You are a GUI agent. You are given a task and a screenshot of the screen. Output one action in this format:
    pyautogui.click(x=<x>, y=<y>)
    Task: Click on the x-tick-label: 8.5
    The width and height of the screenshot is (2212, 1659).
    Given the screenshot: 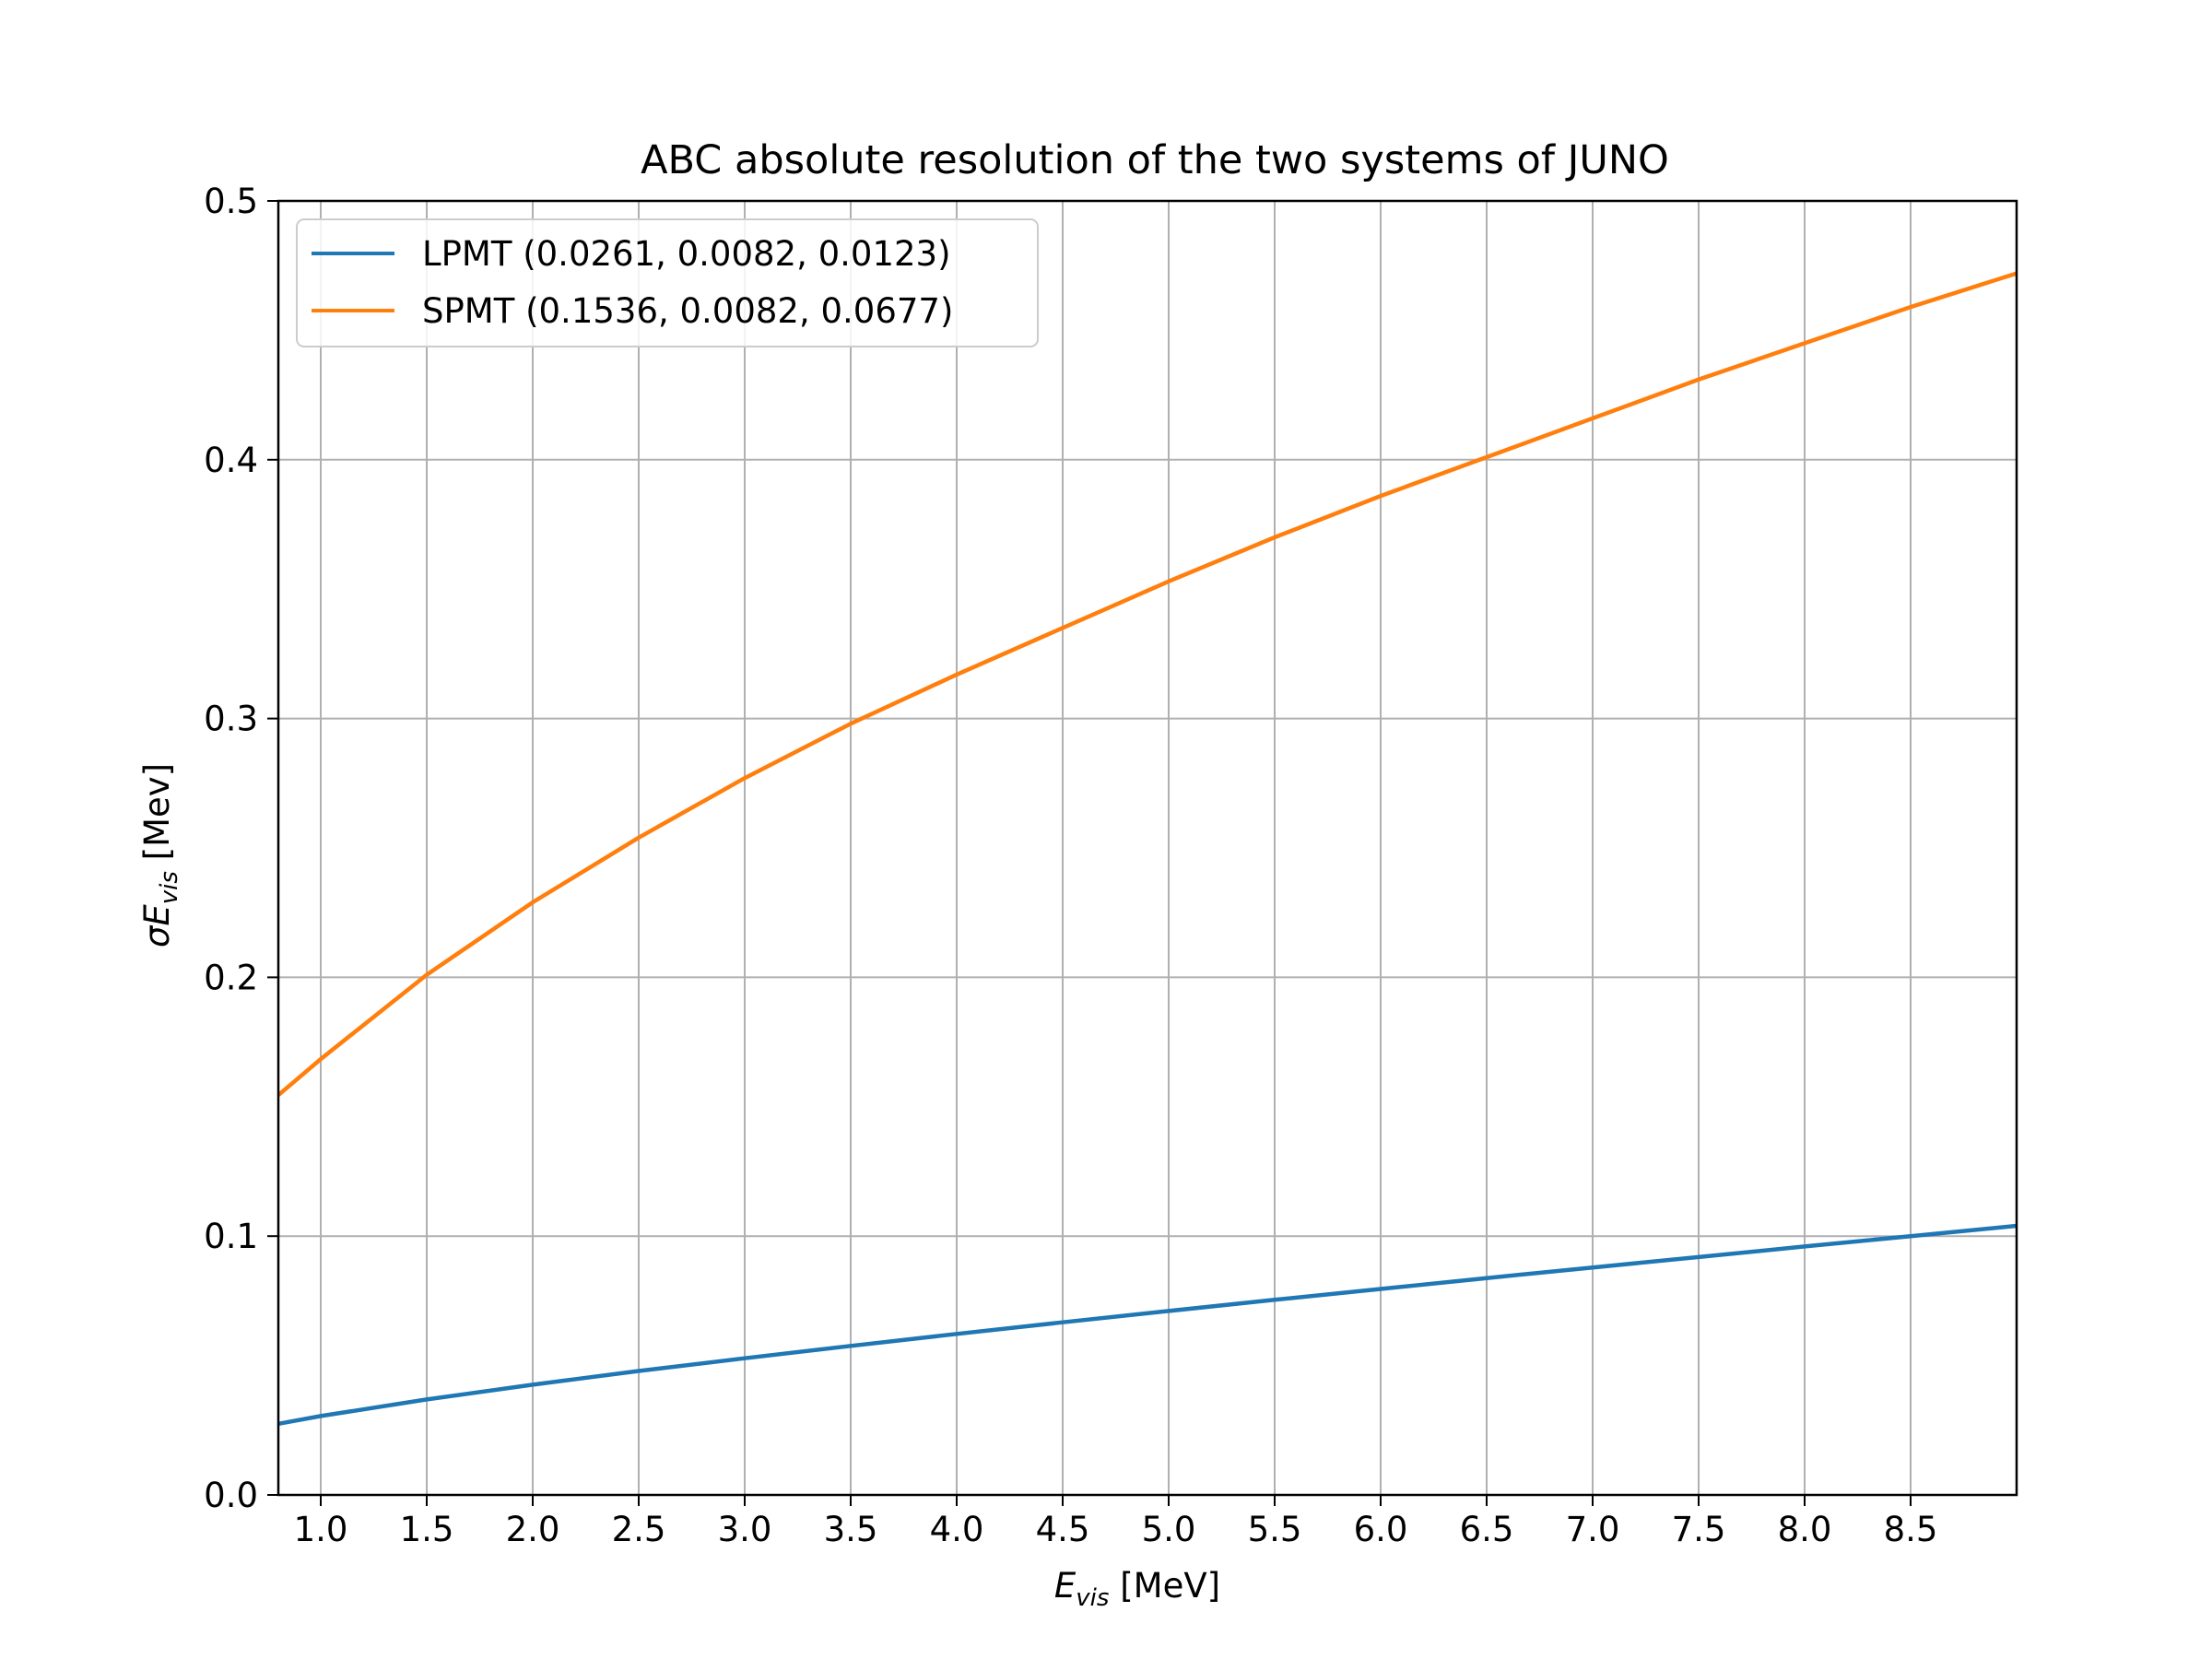 What is the action you would take?
    pyautogui.click(x=1911, y=1529)
    